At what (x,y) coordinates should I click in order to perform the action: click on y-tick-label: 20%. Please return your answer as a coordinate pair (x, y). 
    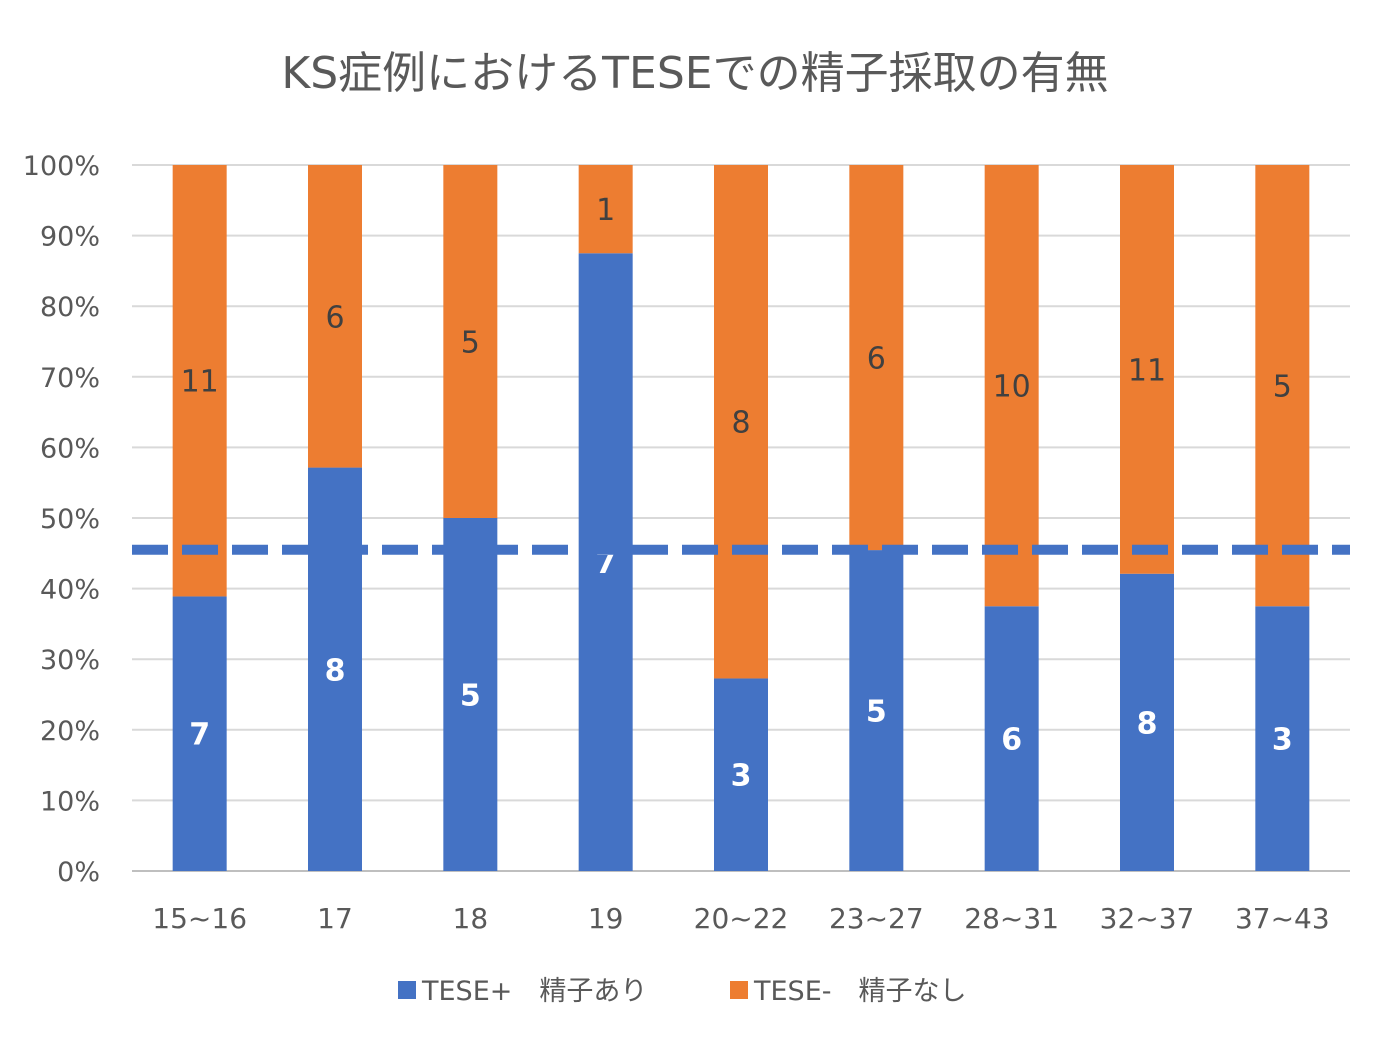
    Looking at the image, I should click on (70, 731).